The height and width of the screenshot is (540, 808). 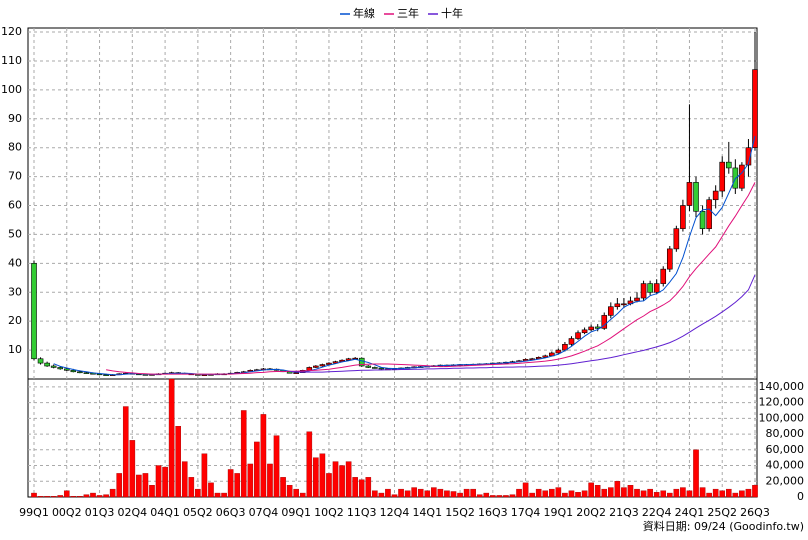 I want to click on x-tick-label: 04Q1, so click(x=165, y=512).